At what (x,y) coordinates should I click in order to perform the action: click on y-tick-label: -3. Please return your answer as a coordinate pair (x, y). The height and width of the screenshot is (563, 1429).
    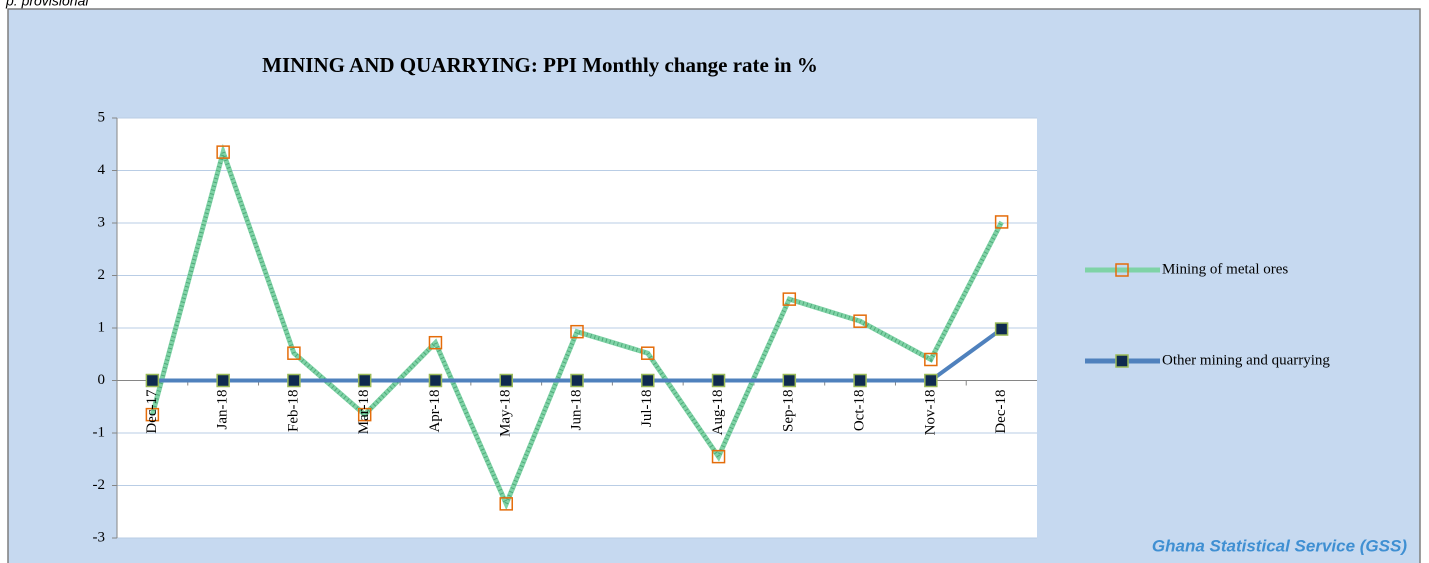
    Looking at the image, I should click on (99, 537).